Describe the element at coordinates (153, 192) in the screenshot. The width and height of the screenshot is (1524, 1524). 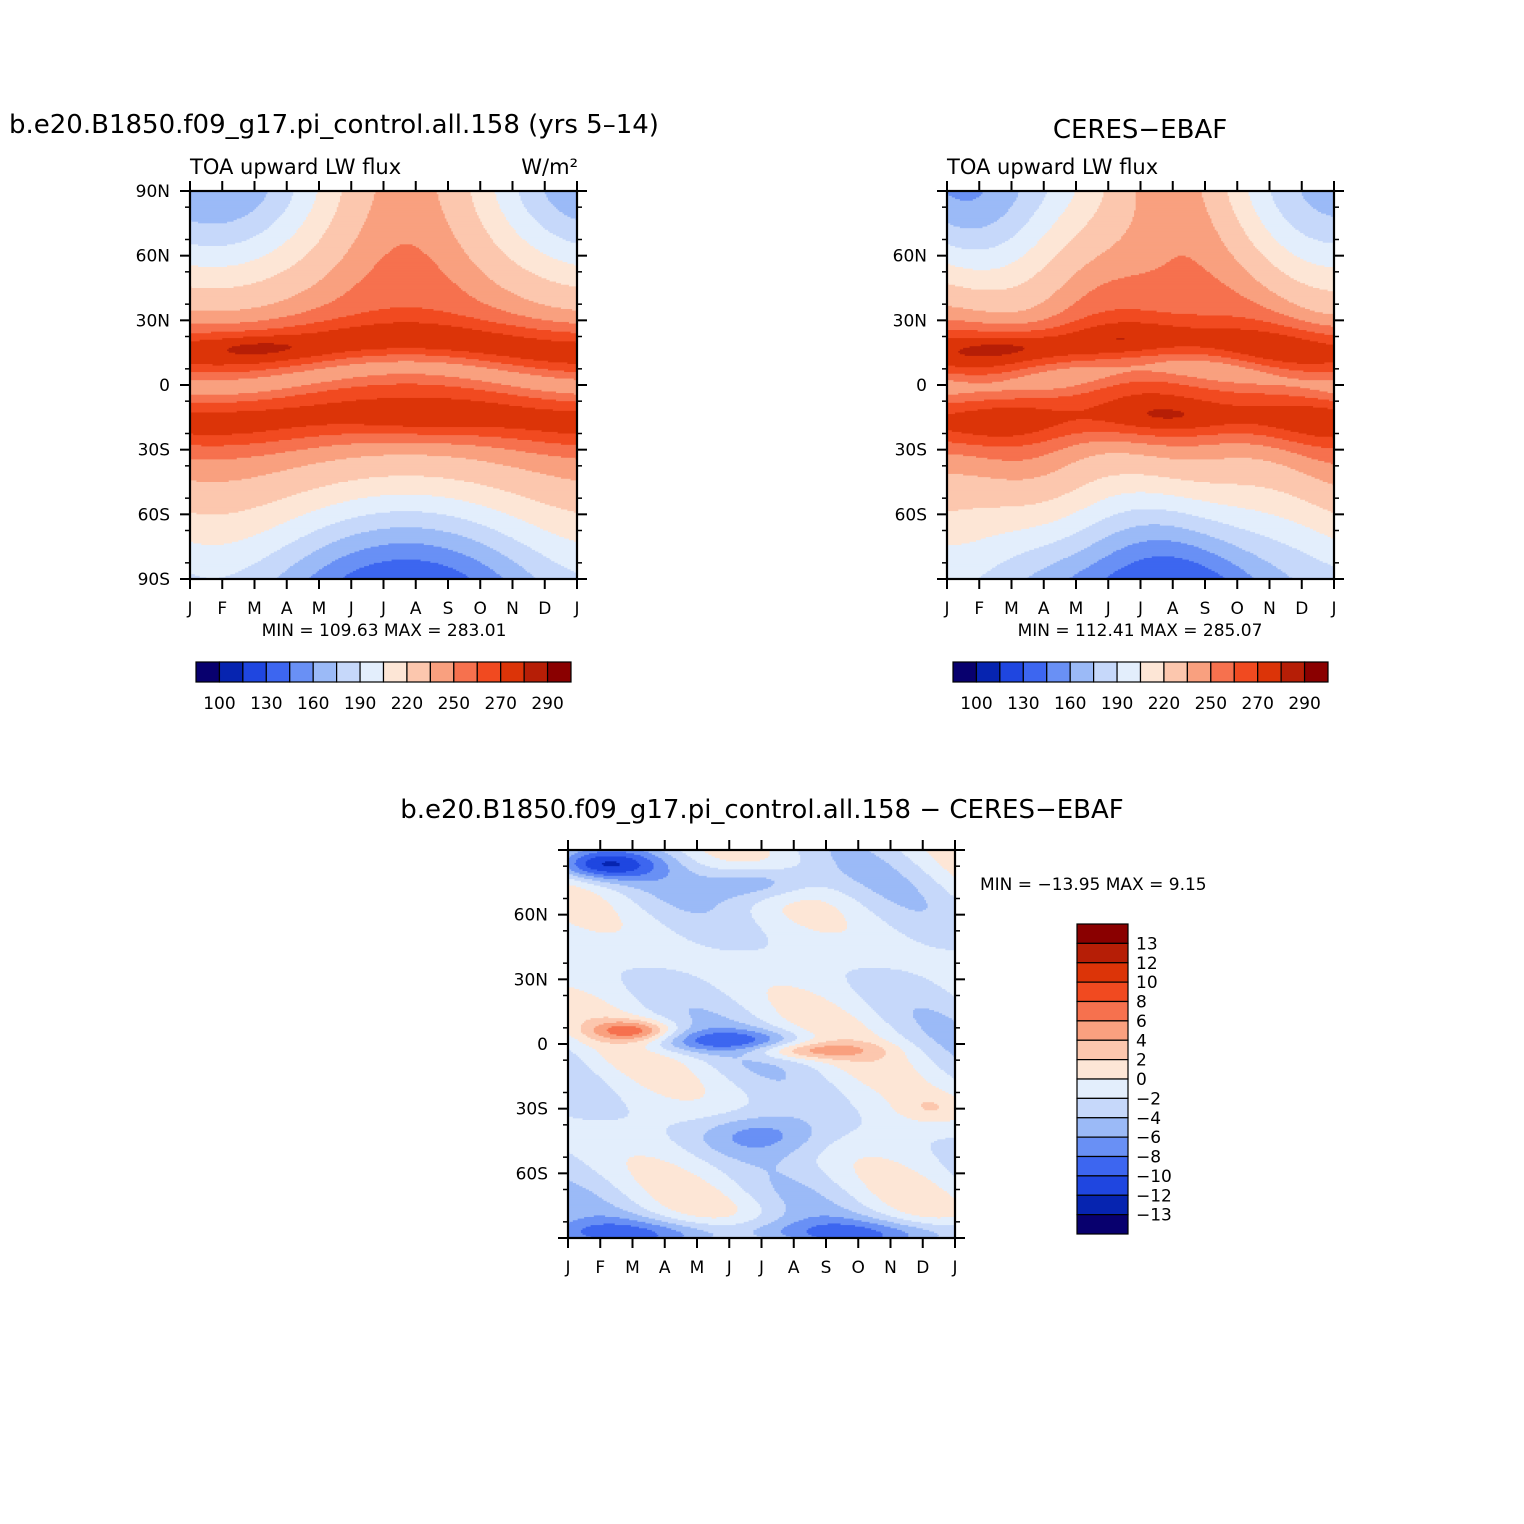
I see `model-y-tick-label: 90N` at that location.